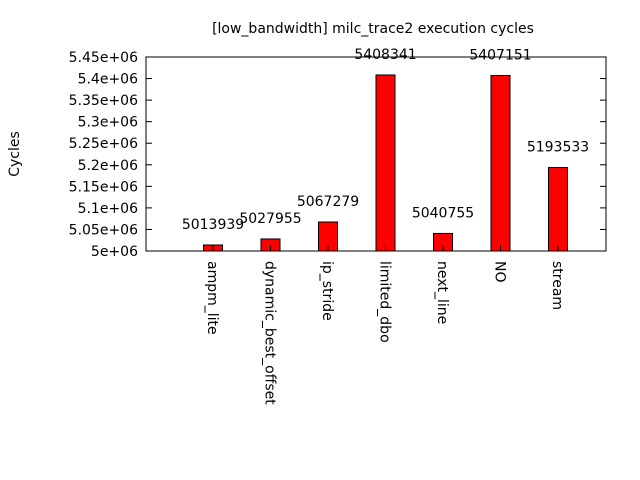  What do you see at coordinates (108, 209) in the screenshot?
I see `y-tick-label: 5.1e+06` at bounding box center [108, 209].